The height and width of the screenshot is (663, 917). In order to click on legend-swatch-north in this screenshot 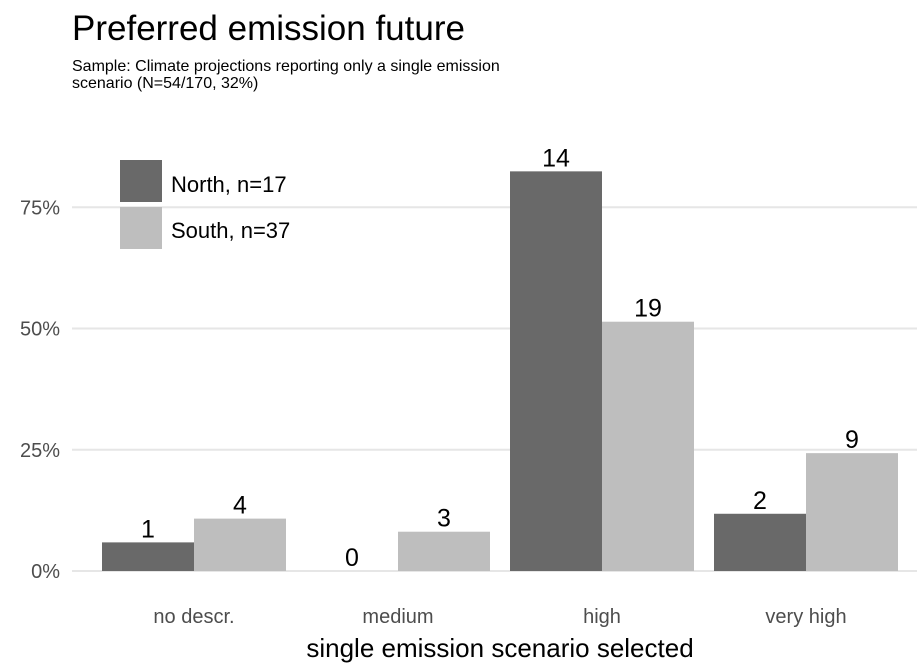, I will do `click(141, 181)`.